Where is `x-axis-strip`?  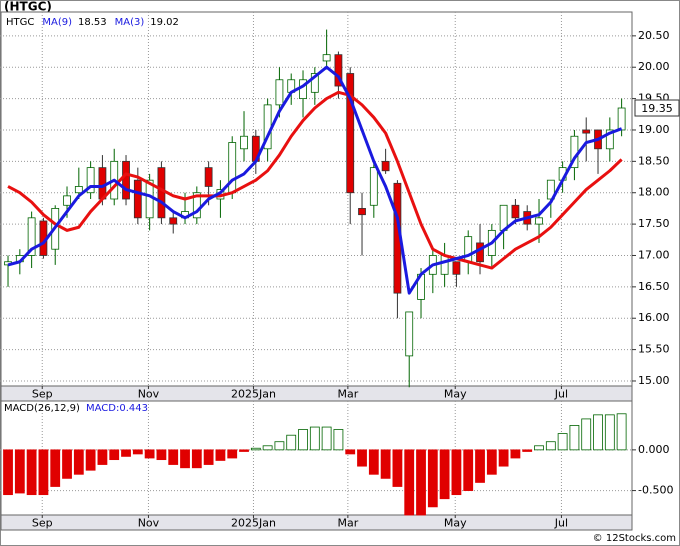
x-axis-strip is located at coordinates (316, 393).